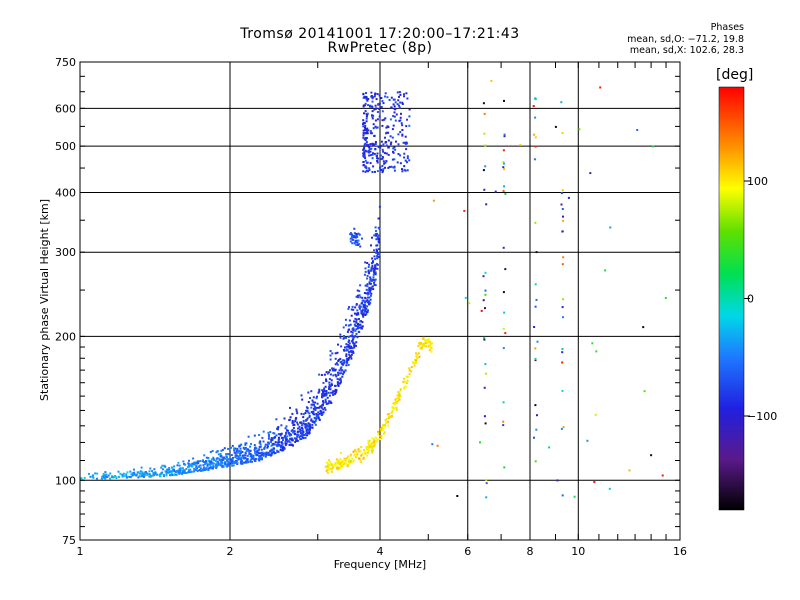  What do you see at coordinates (680, 551) in the screenshot?
I see `x-tick-label: 16` at bounding box center [680, 551].